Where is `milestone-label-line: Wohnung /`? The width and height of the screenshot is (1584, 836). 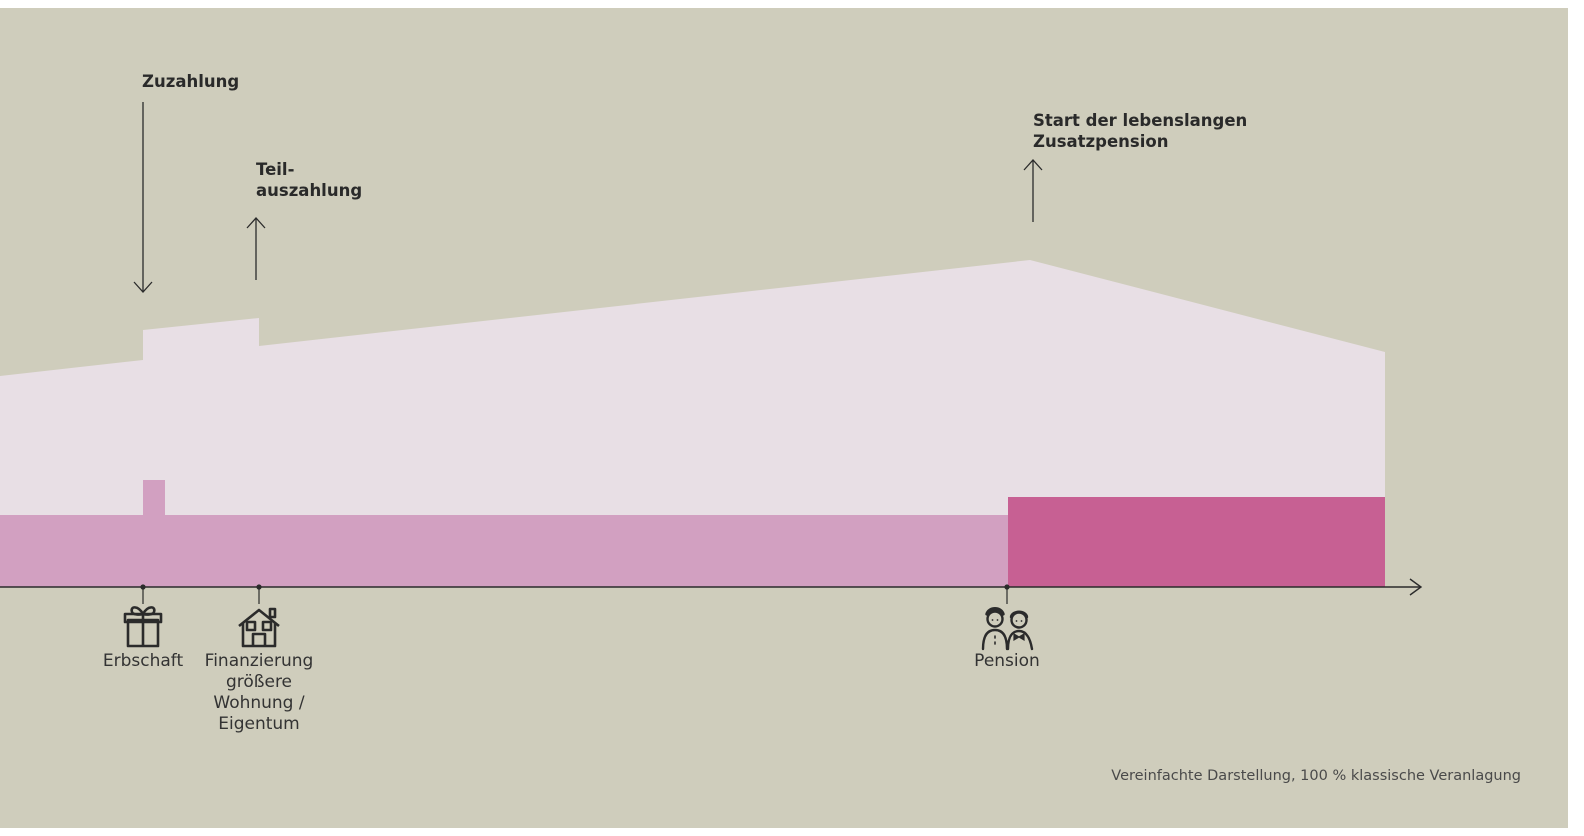
milestone-label-line: Wohnung / is located at coordinates (259, 703).